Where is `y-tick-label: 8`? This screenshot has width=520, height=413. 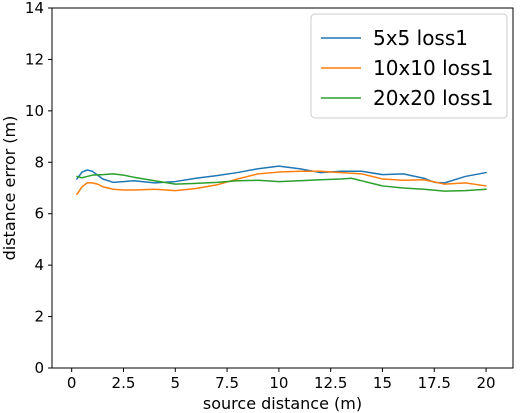 y-tick-label: 8 is located at coordinates (39, 162).